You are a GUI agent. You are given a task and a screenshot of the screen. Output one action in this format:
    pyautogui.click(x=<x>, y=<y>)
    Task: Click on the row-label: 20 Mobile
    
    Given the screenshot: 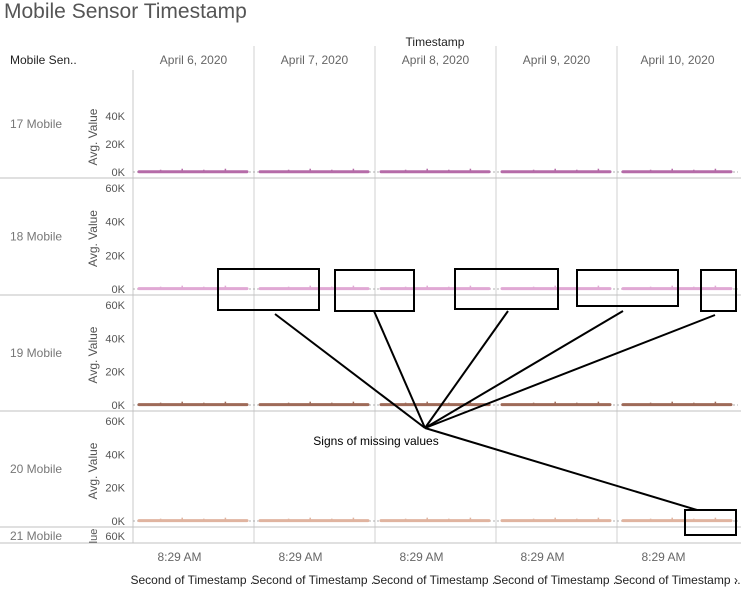 What is the action you would take?
    pyautogui.click(x=36, y=469)
    